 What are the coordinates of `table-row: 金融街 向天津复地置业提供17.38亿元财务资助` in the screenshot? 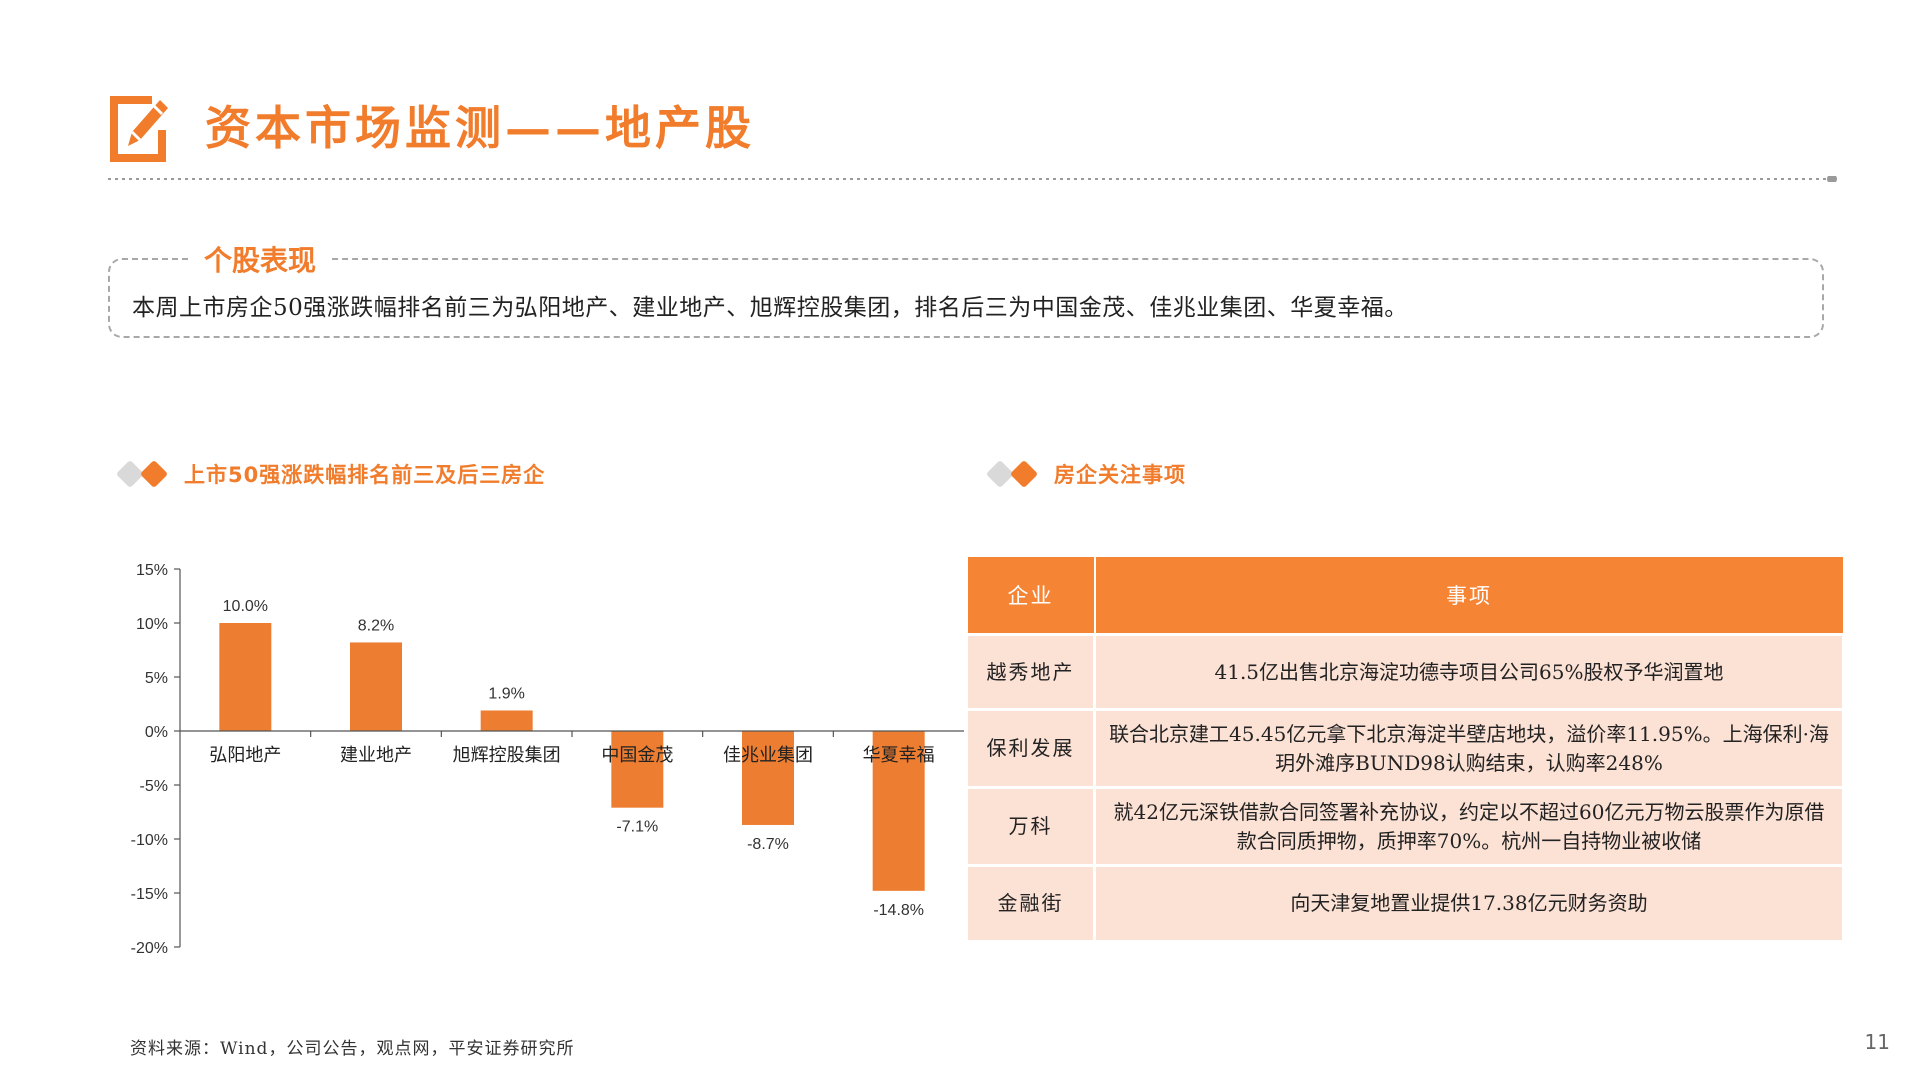 It's located at (1405, 903).